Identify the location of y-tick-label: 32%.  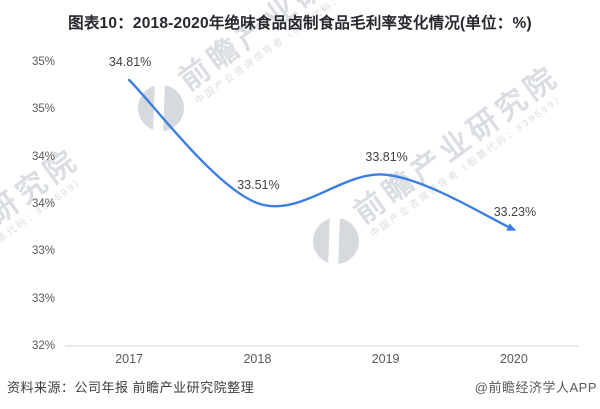
(43, 346).